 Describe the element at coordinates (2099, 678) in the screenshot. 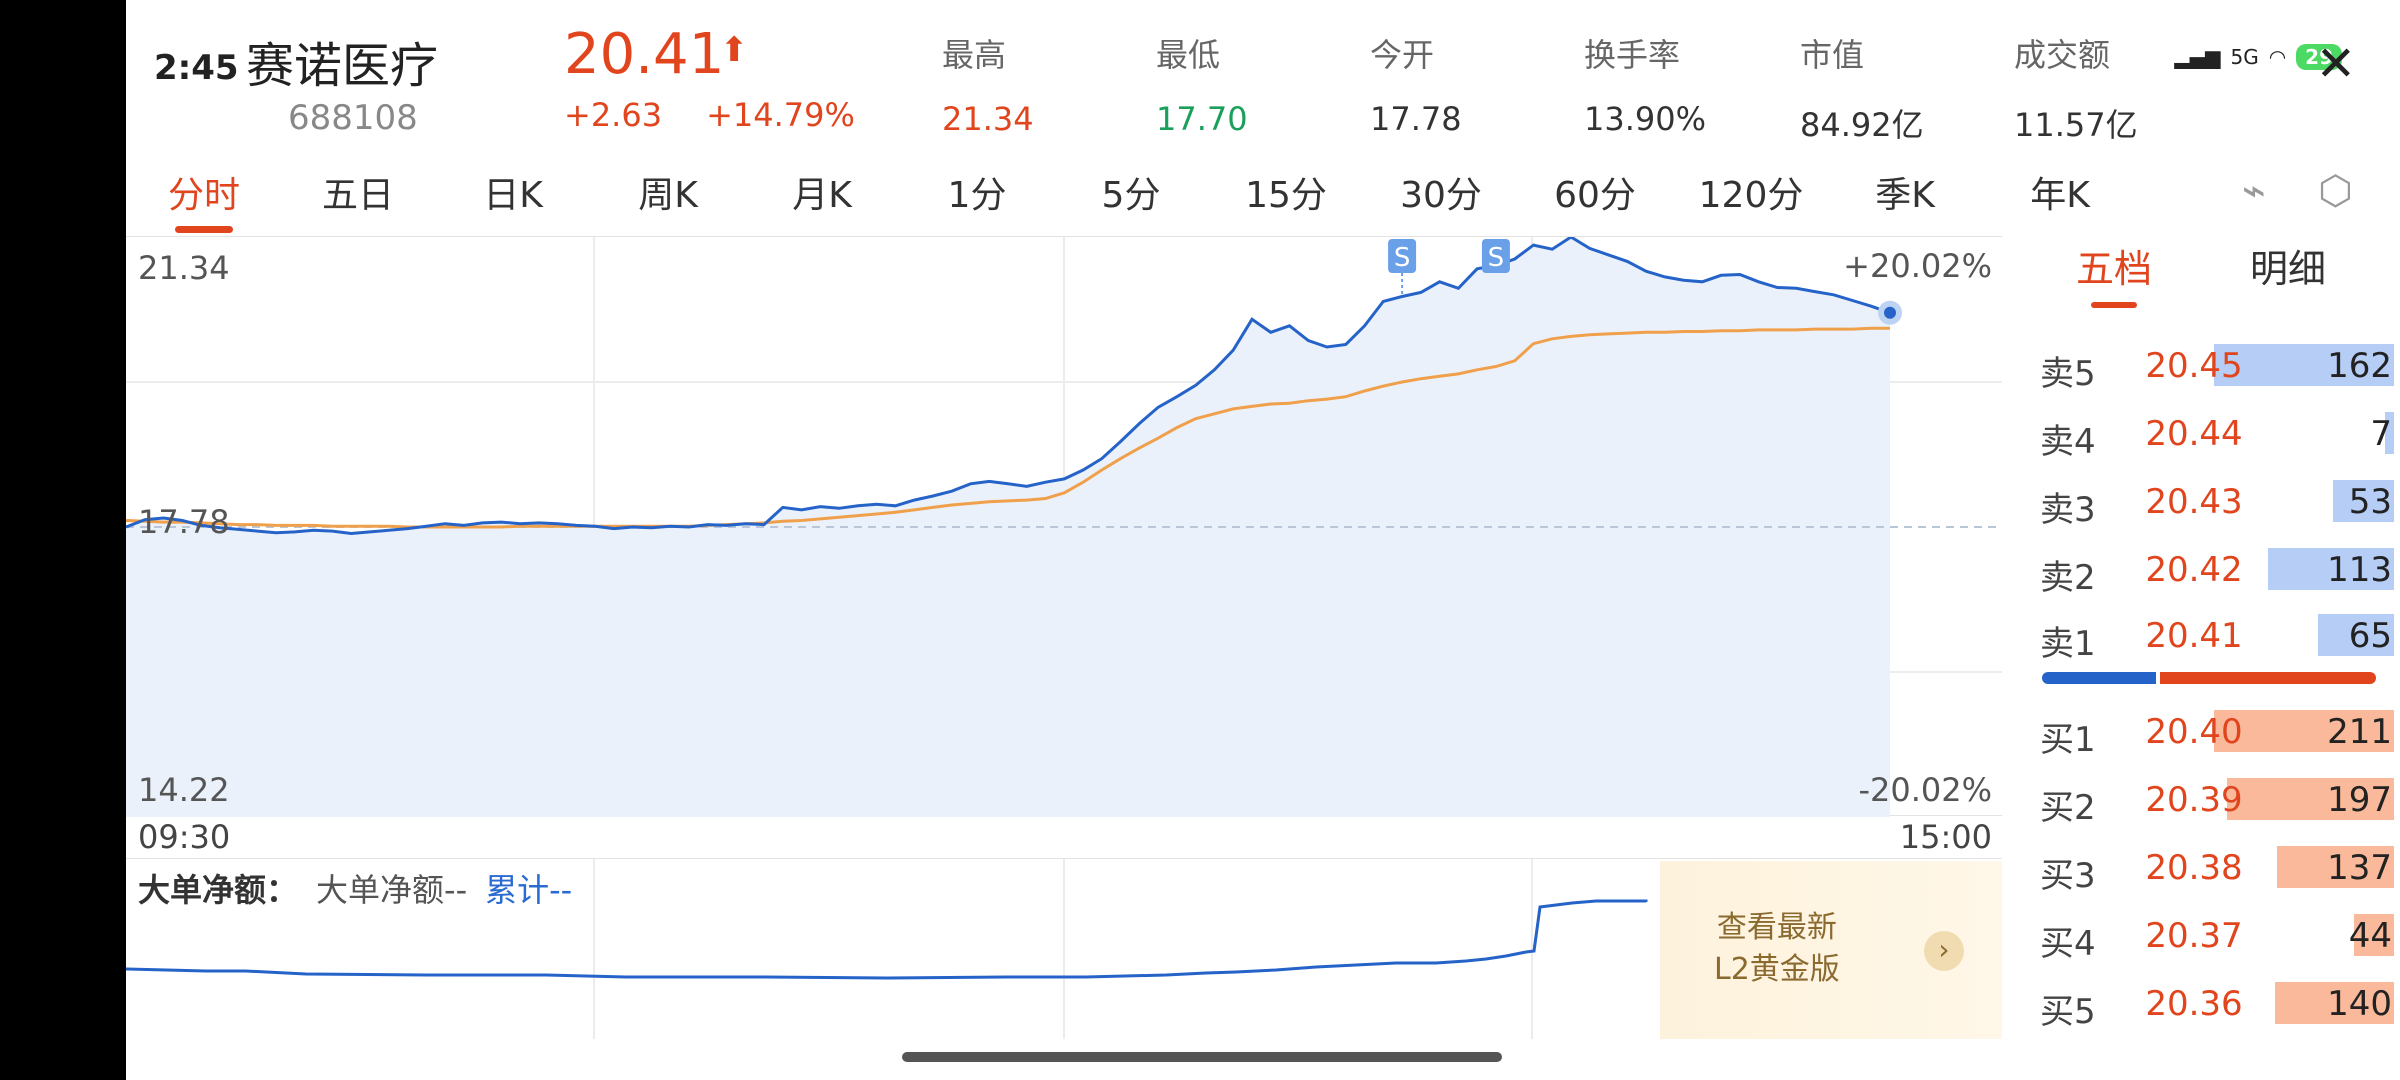

I see `ask-ratio-segment` at that location.